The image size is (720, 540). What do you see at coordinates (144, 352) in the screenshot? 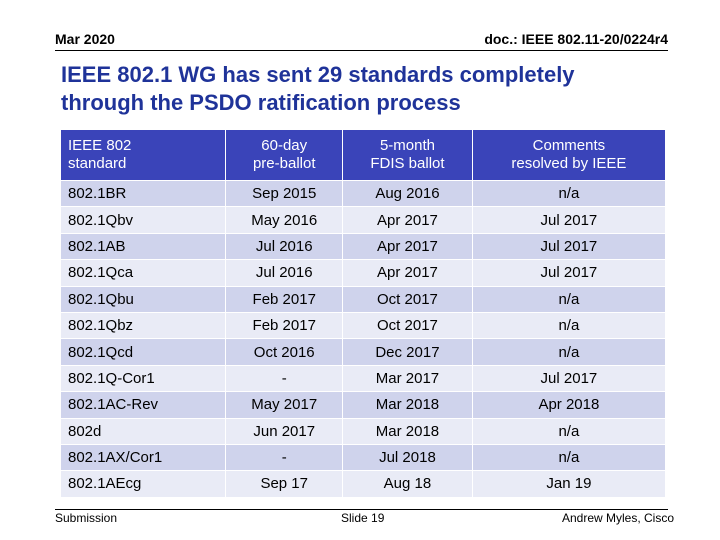
I see `cell-standard: 802.1Qcd` at bounding box center [144, 352].